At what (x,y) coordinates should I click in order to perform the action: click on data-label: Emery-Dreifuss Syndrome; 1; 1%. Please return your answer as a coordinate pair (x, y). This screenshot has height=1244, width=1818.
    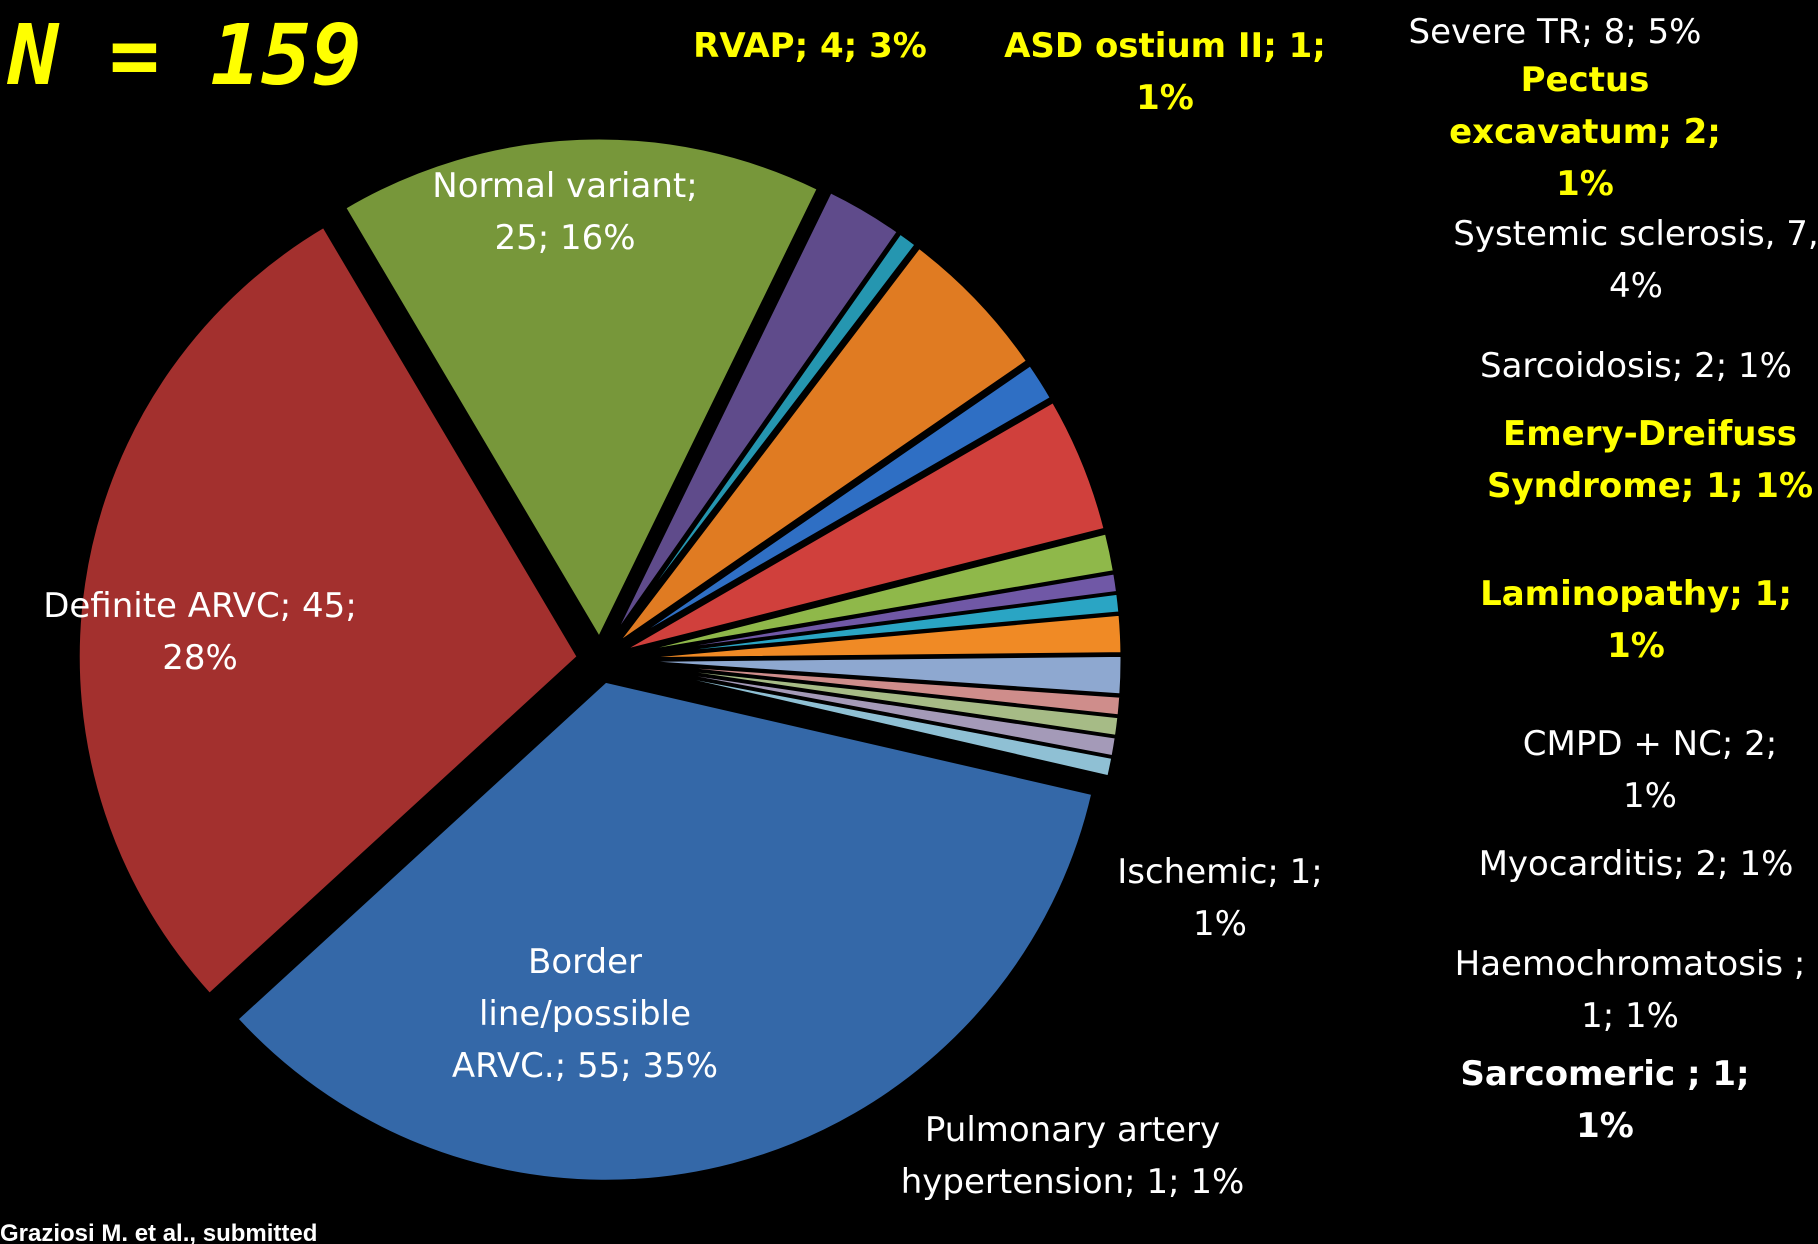
    Looking at the image, I should click on (1650, 460).